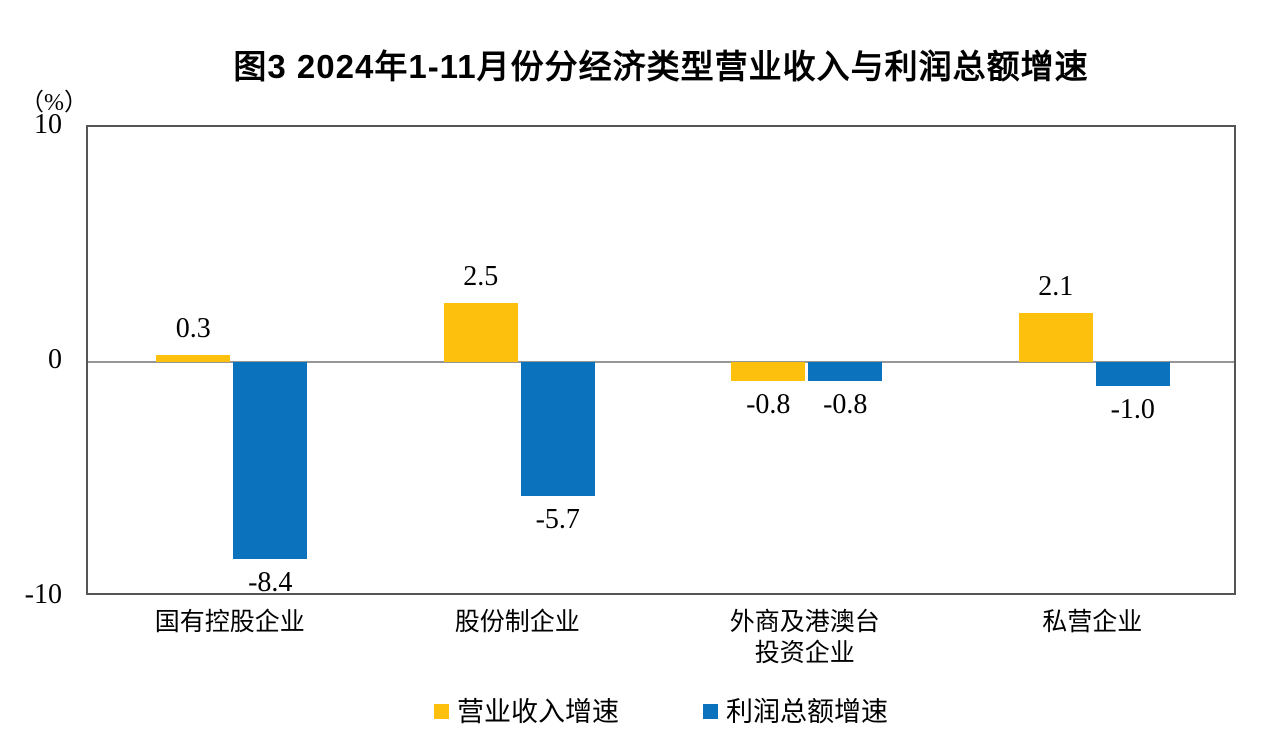 Image resolution: width=1280 pixels, height=734 pixels. I want to click on y-tick-label: 0, so click(55, 359).